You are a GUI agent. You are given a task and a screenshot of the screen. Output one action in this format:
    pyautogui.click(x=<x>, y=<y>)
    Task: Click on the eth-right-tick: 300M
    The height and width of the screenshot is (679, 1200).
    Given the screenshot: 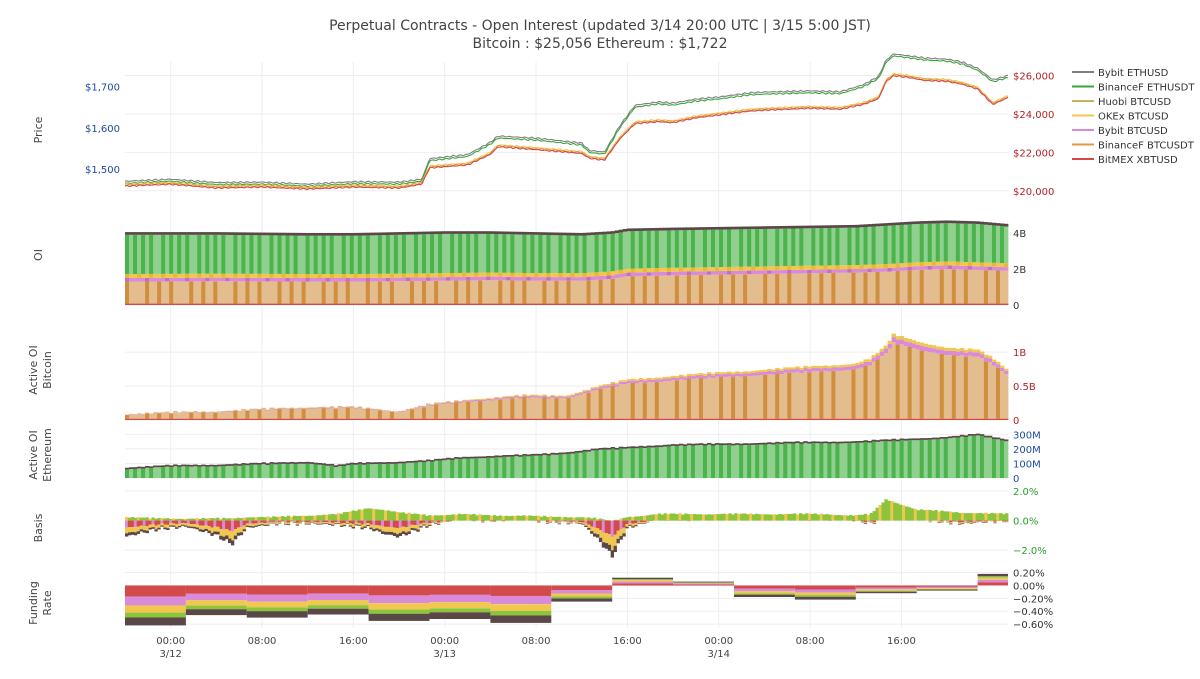 What is the action you would take?
    pyautogui.click(x=1027, y=435)
    